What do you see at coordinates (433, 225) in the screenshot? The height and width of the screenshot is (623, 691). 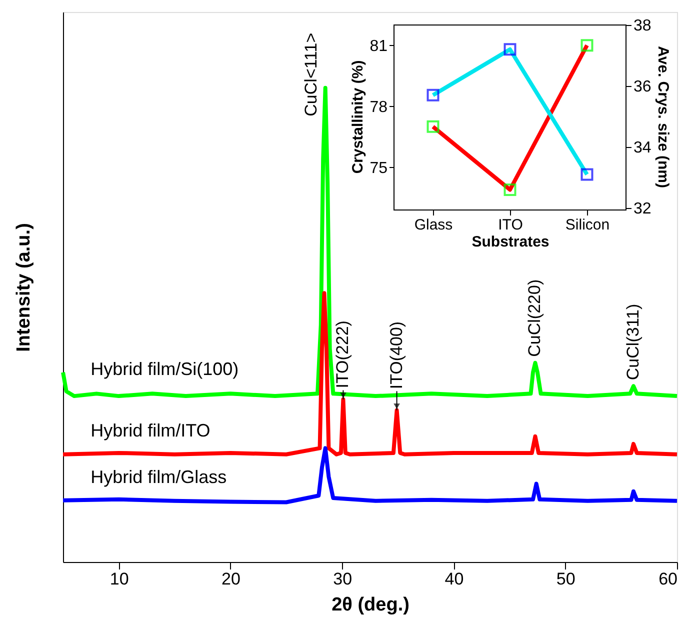 I see `x-tick-label: Glass` at bounding box center [433, 225].